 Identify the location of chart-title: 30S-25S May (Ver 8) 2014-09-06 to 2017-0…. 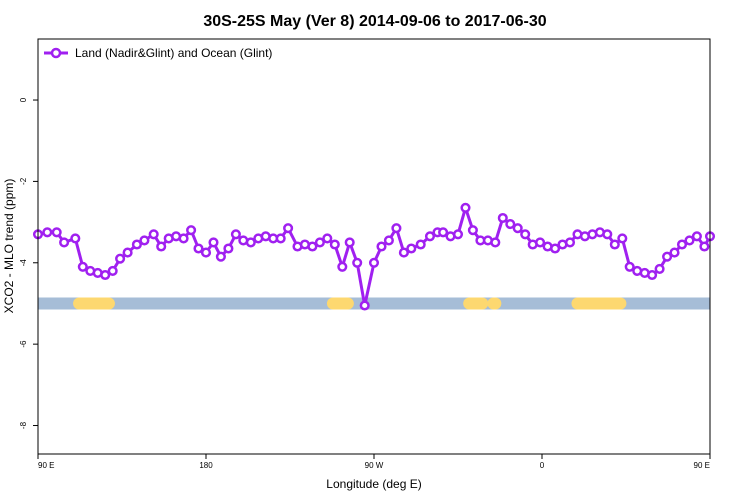
(374, 21).